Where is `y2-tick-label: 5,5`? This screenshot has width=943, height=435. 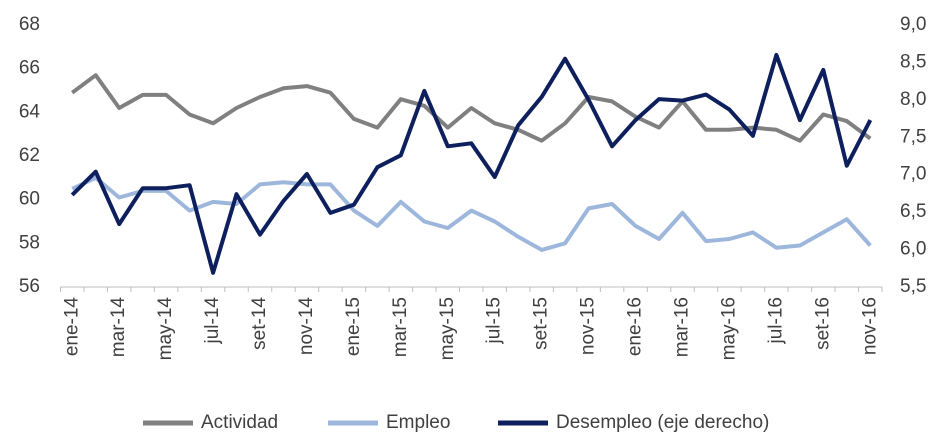 y2-tick-label: 5,5 is located at coordinates (913, 286).